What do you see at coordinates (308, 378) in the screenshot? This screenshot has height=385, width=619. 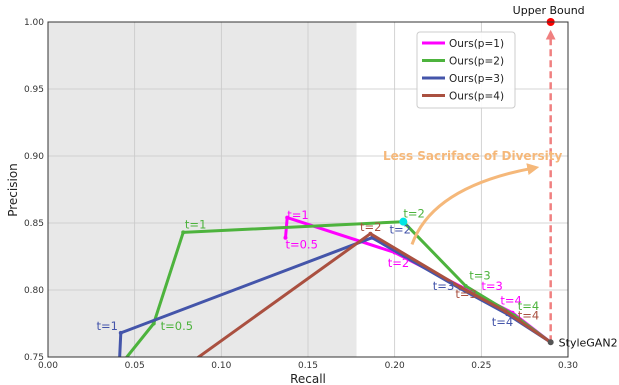 I see `x-axis-label: Recall` at bounding box center [308, 378].